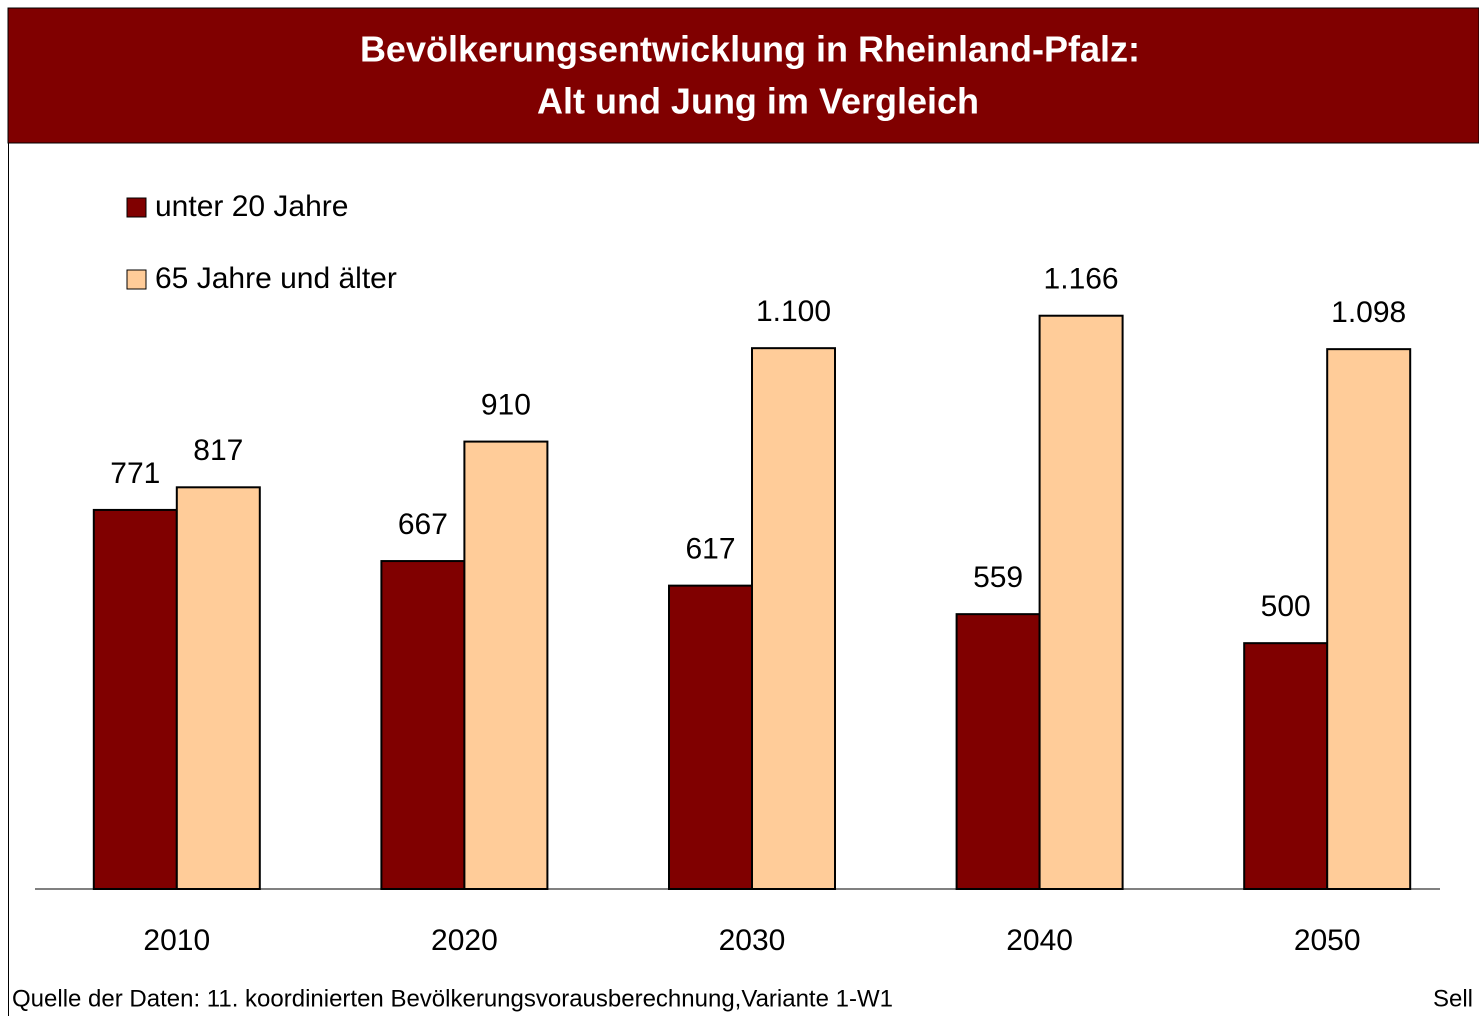 The width and height of the screenshot is (1479, 1016). I want to click on data-label: 617, so click(710, 549).